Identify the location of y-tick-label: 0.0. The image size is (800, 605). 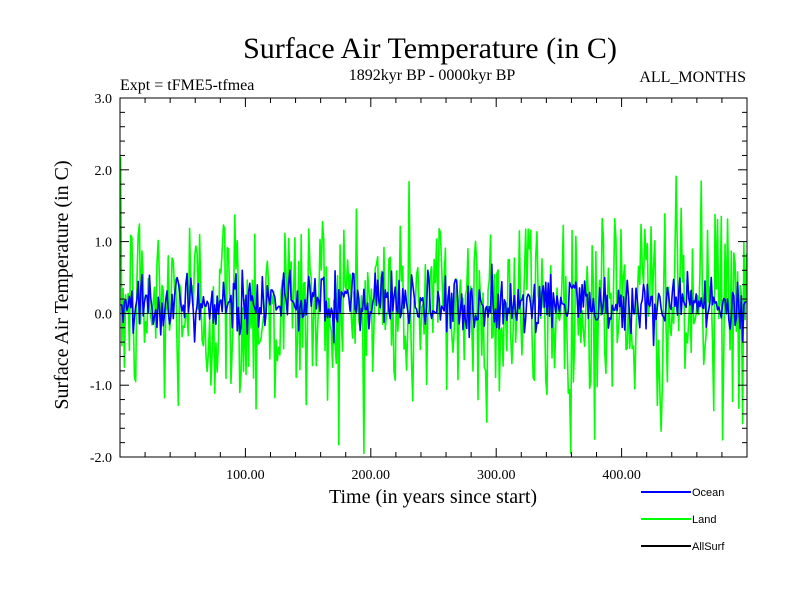
(104, 314).